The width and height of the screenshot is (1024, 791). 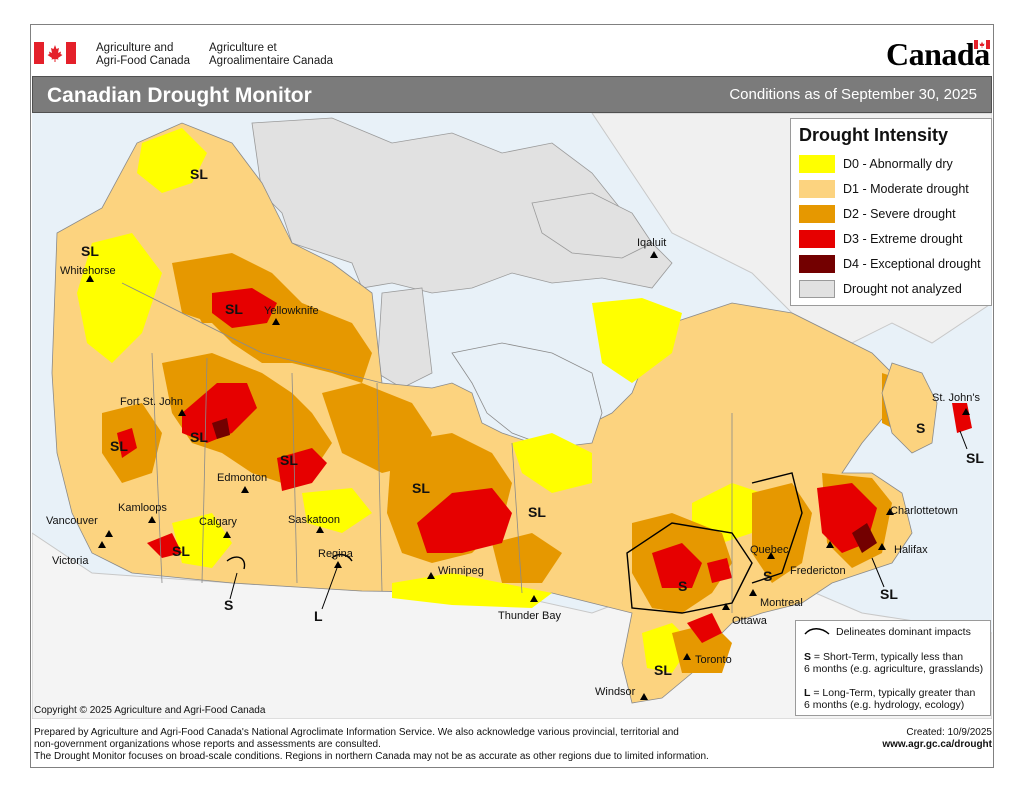 What do you see at coordinates (769, 550) in the screenshot?
I see `city-label-quebec: Quebec` at bounding box center [769, 550].